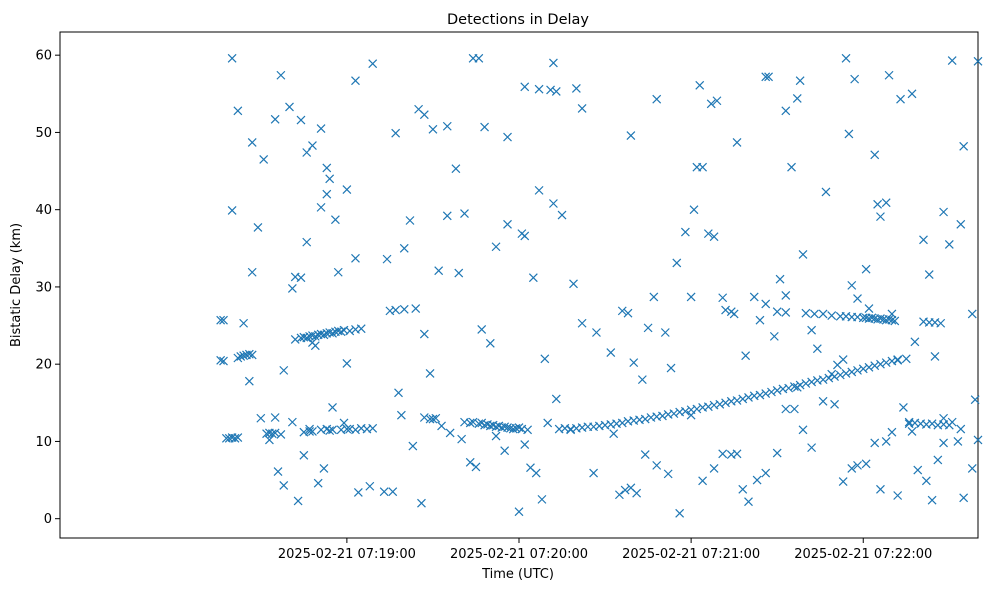  I want to click on y-tick-label: 30, so click(43, 287).